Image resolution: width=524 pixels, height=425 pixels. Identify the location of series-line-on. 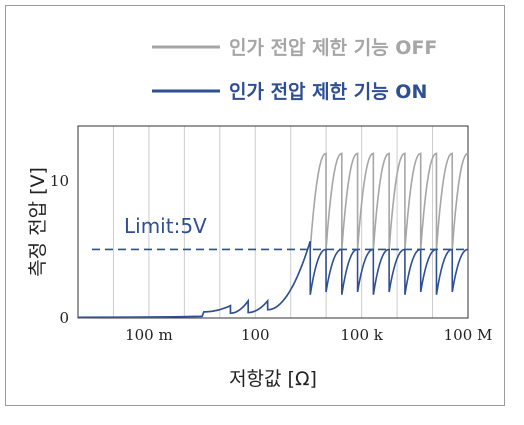
(273, 279).